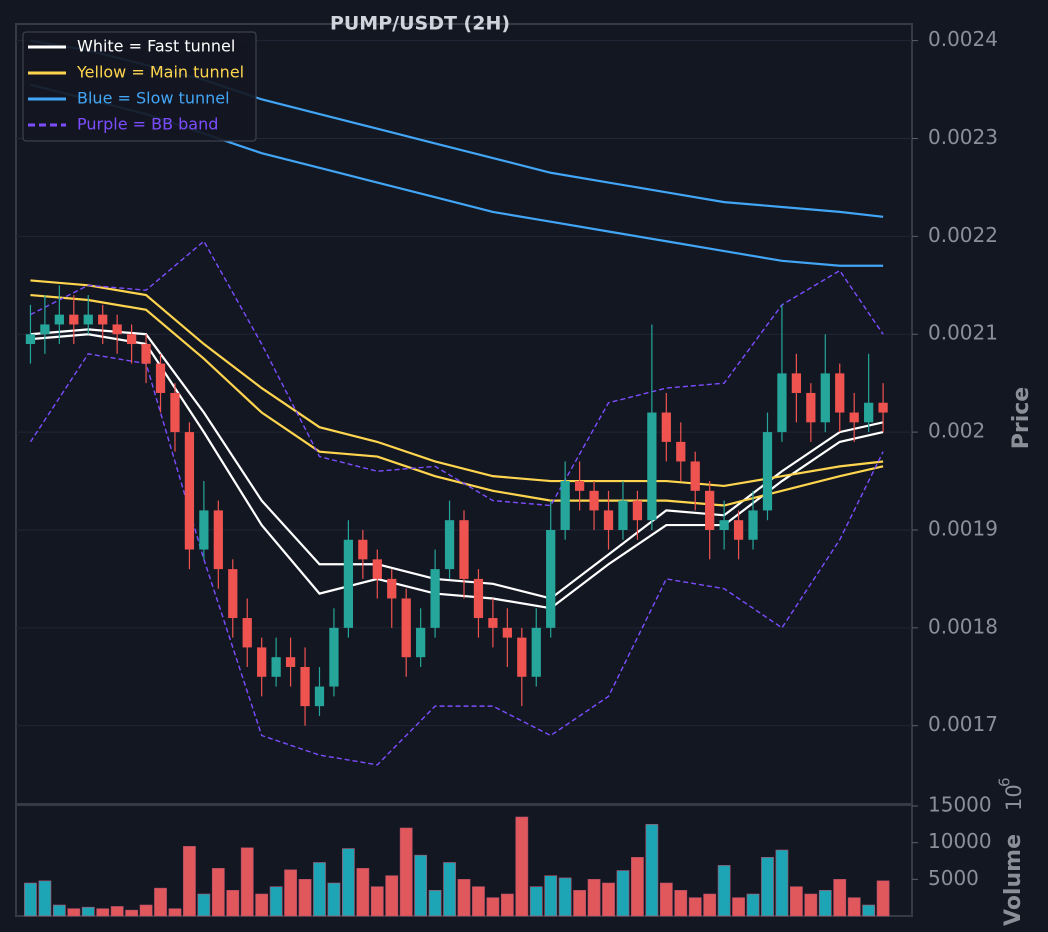  What do you see at coordinates (963, 39) in the screenshot?
I see `y-tick-label: 0.0024` at bounding box center [963, 39].